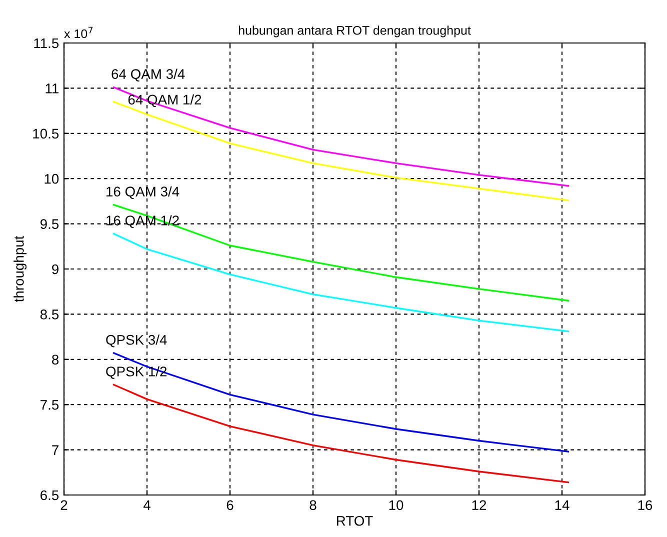 Image resolution: width=667 pixels, height=537 pixels. What do you see at coordinates (78, 32) in the screenshot?
I see `text: x 10$^{7}$` at bounding box center [78, 32].